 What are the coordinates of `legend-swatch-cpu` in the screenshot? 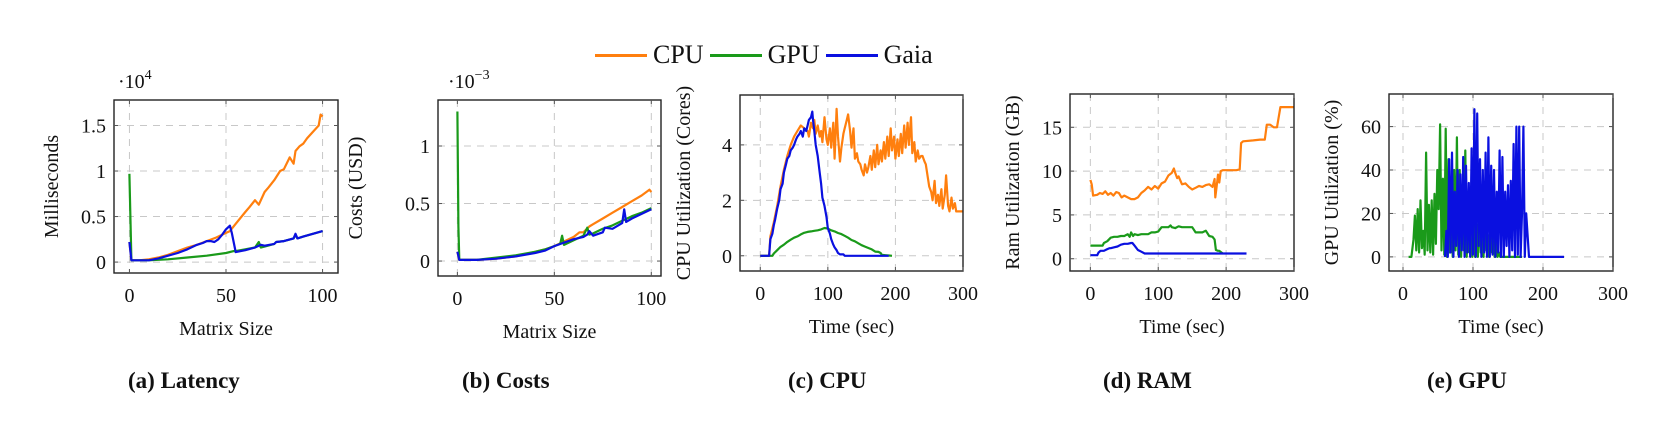 It's located at (621, 55).